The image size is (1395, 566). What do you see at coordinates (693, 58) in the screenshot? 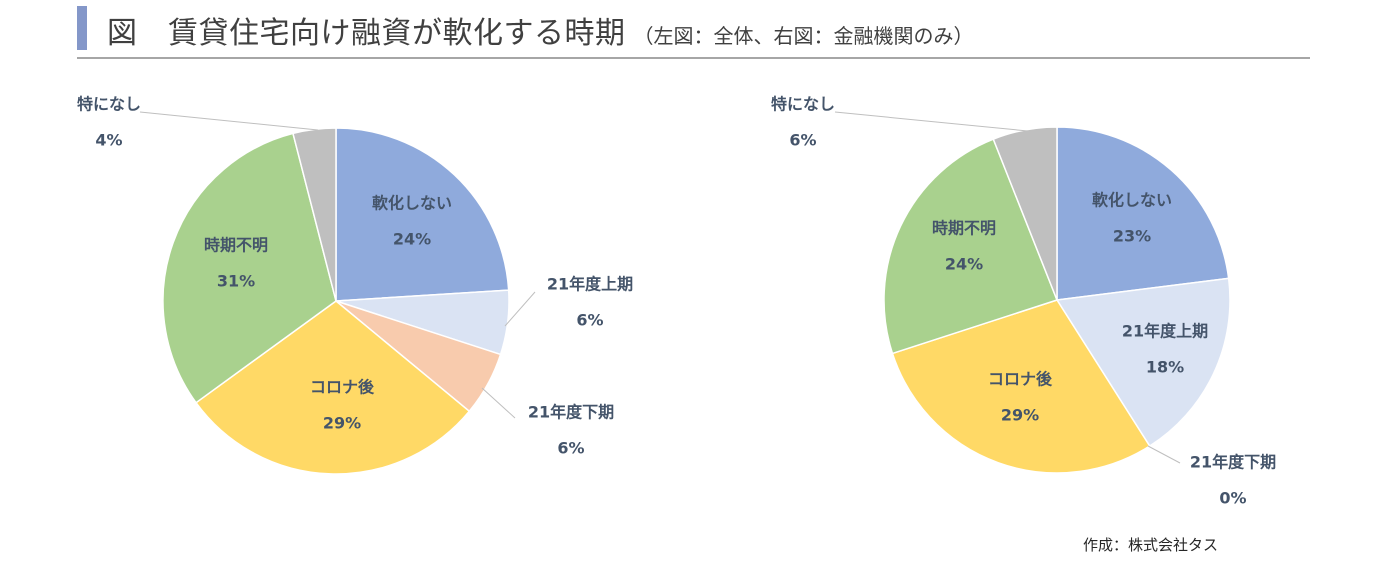
I see `title-divider` at bounding box center [693, 58].